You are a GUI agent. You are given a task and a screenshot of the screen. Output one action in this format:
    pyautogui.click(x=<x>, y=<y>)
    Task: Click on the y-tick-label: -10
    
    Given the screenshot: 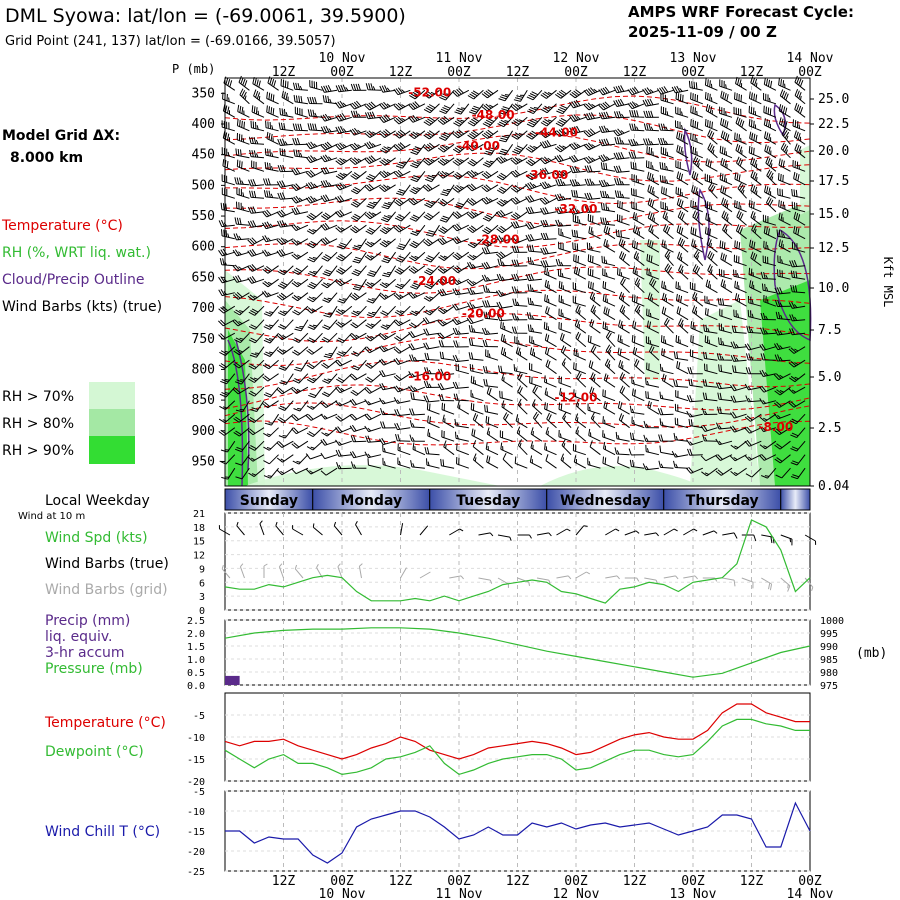 What is the action you would take?
    pyautogui.click(x=196, y=812)
    